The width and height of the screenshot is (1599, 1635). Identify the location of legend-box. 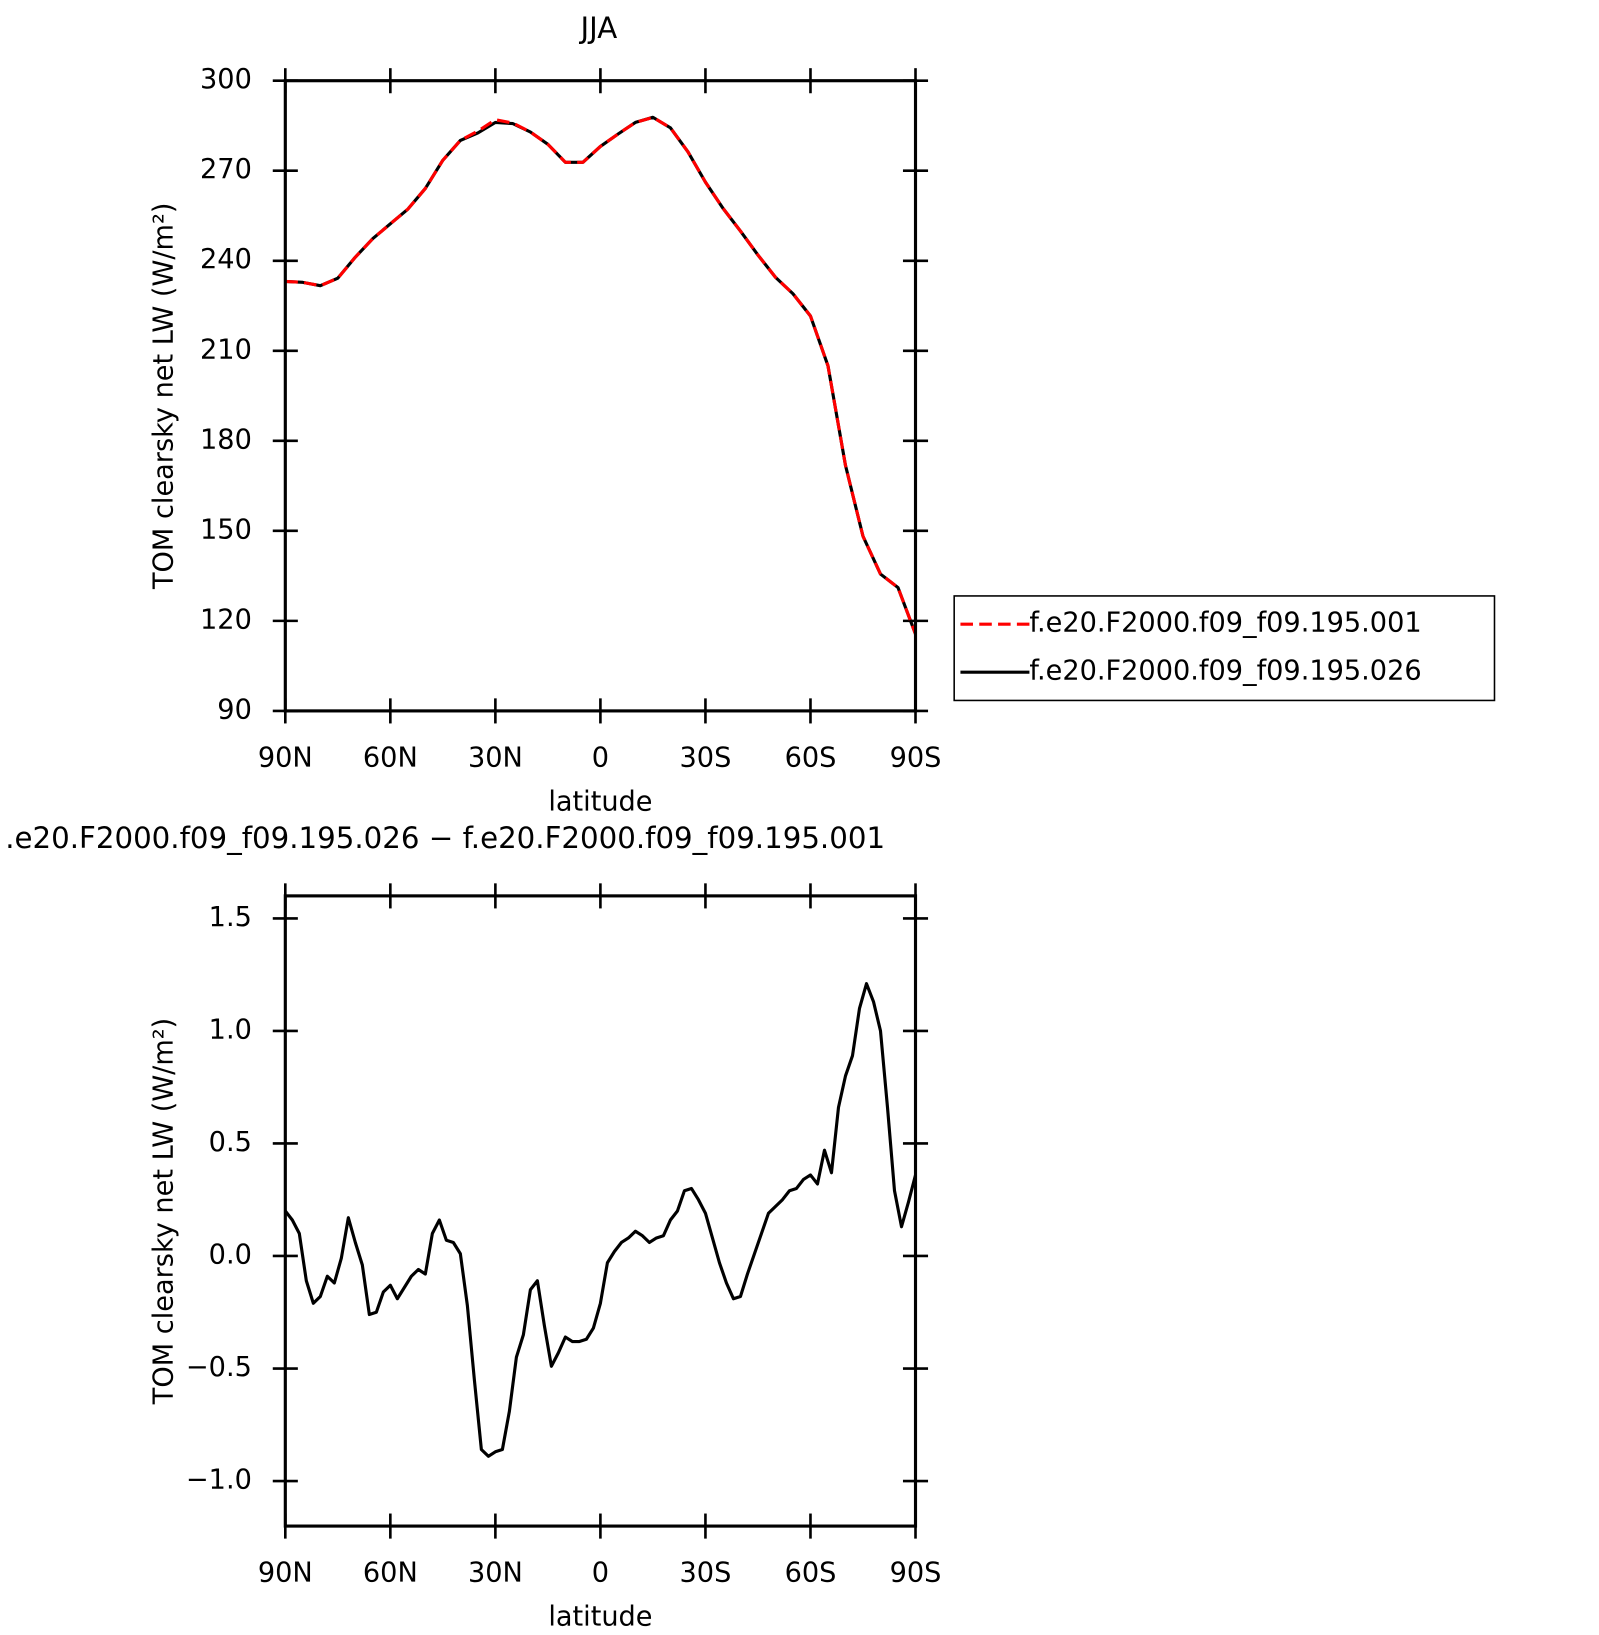
(1224, 648).